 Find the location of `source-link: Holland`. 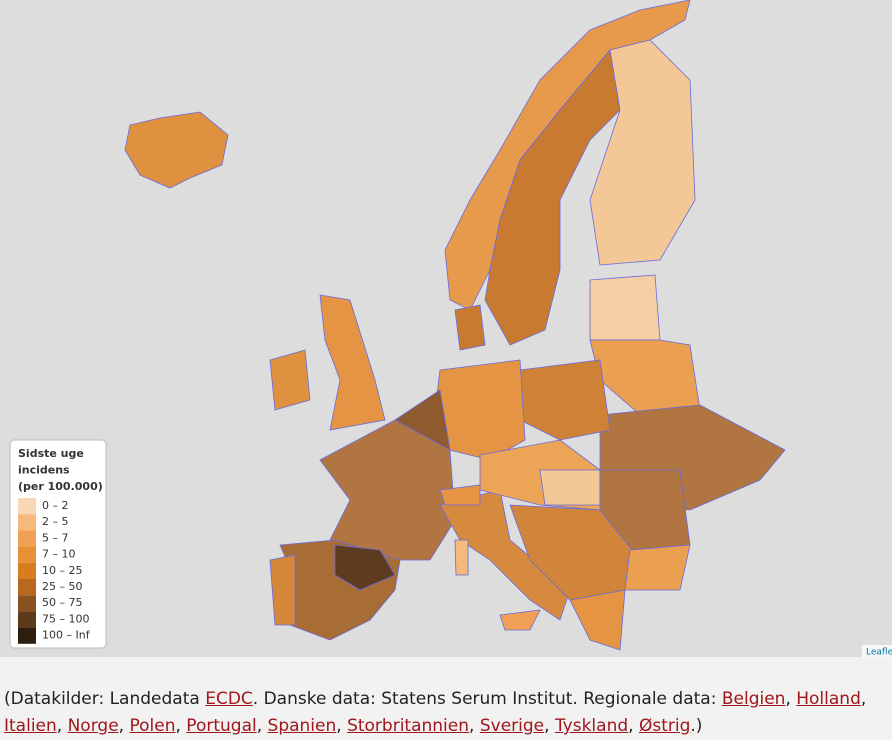

source-link: Holland is located at coordinates (828, 699).